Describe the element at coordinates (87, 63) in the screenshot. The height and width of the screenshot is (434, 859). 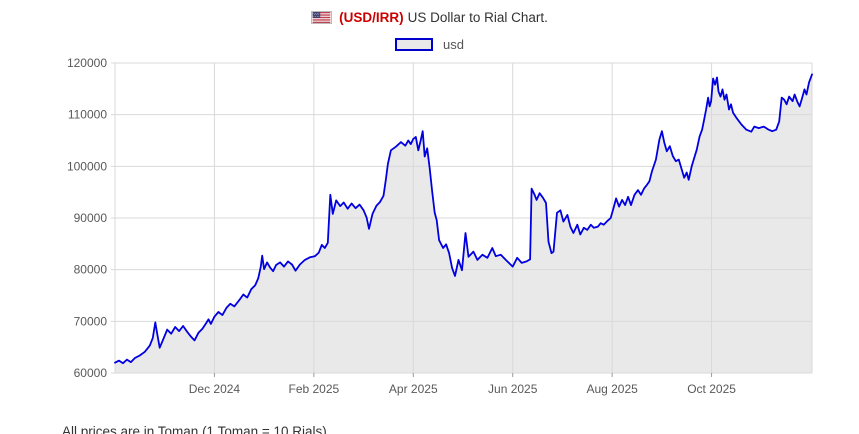
I see `y-tick-label: 120000` at that location.